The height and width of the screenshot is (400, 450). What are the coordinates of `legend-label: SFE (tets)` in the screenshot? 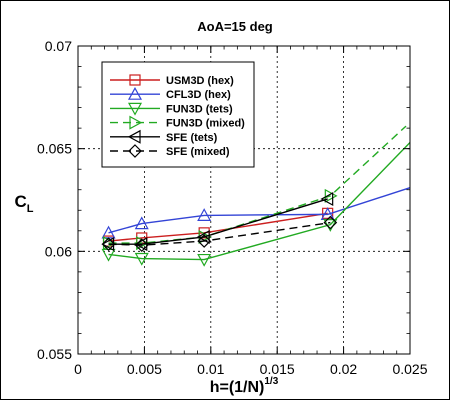 It's located at (192, 138).